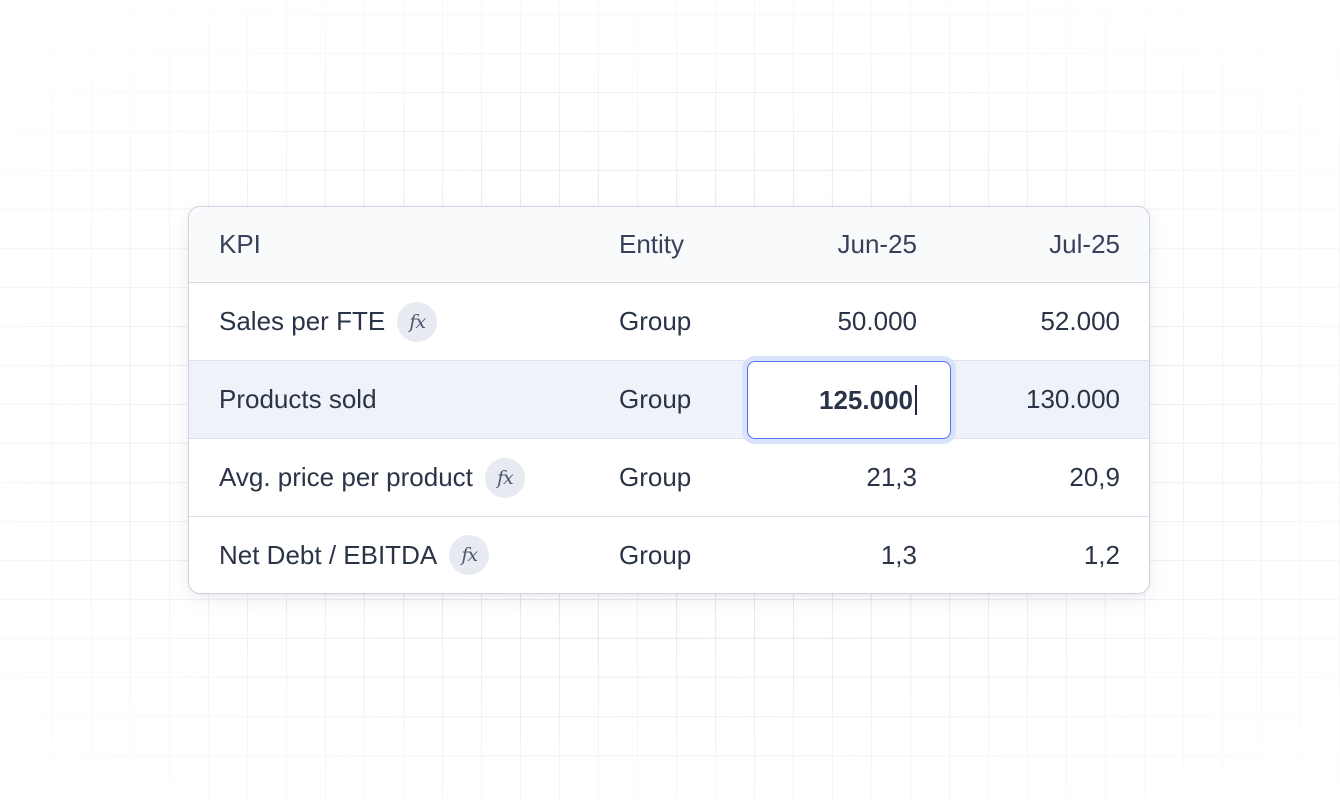  I want to click on editing-cell-jun-25: 125.000, so click(849, 400).